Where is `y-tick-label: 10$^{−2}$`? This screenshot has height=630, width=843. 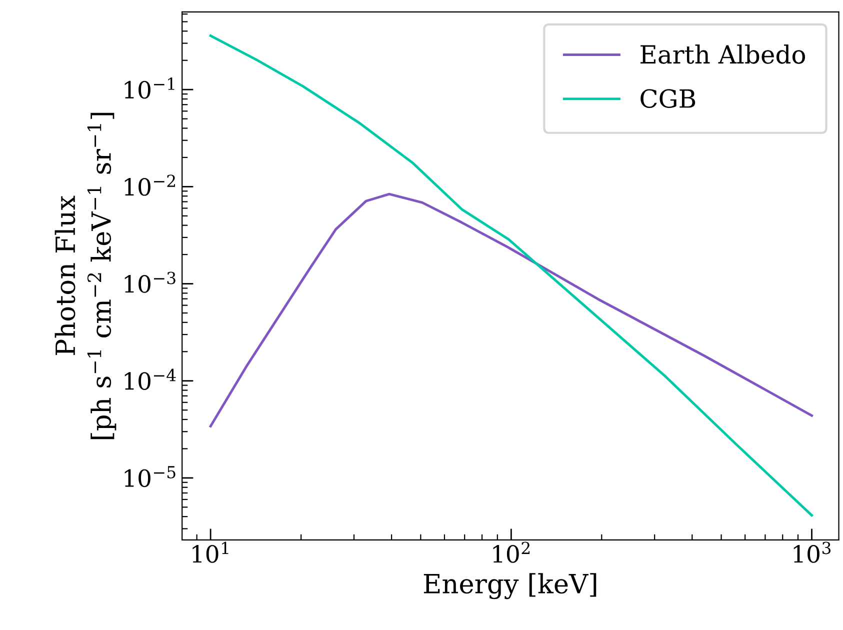
y-tick-label: 10$^{−2}$ is located at coordinates (149, 185).